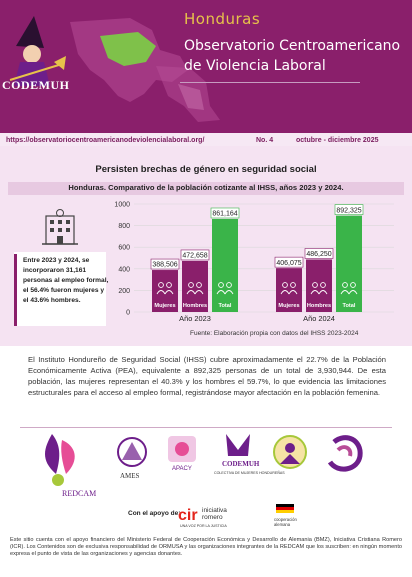 This screenshot has height=577, width=412. Describe the element at coordinates (255, 66) in the screenshot. I see `observatory-title-line2: de Violencia Laboral` at that location.